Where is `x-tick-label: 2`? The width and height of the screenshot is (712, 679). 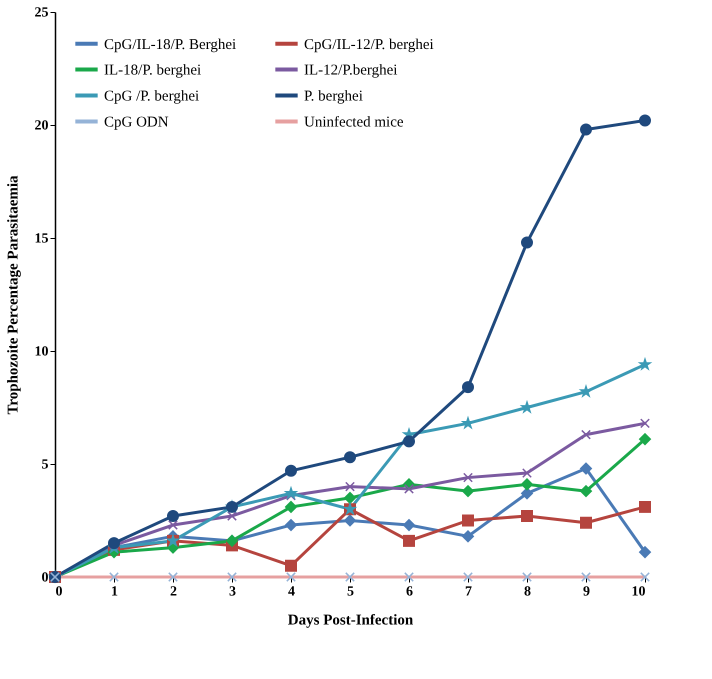
x-tick-label: 2 is located at coordinates (173, 592).